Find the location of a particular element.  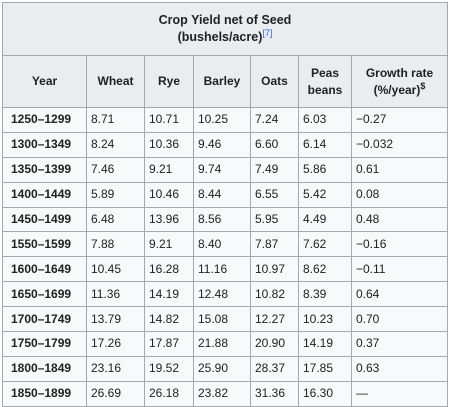

value-cell: 5.95 is located at coordinates (274, 219).